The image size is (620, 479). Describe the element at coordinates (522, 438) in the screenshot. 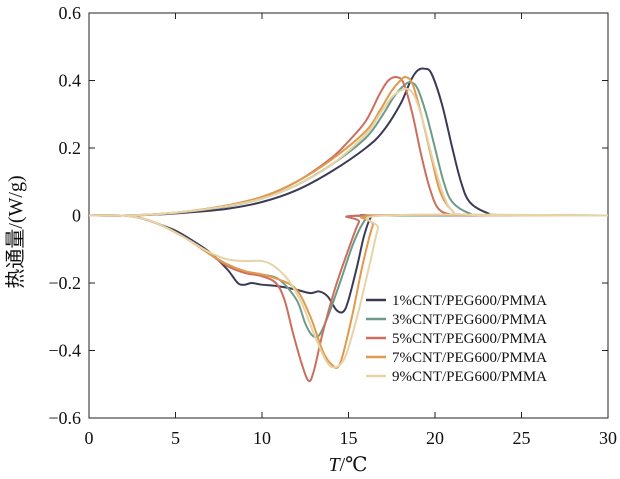

I see `x-tick-label: 25` at that location.